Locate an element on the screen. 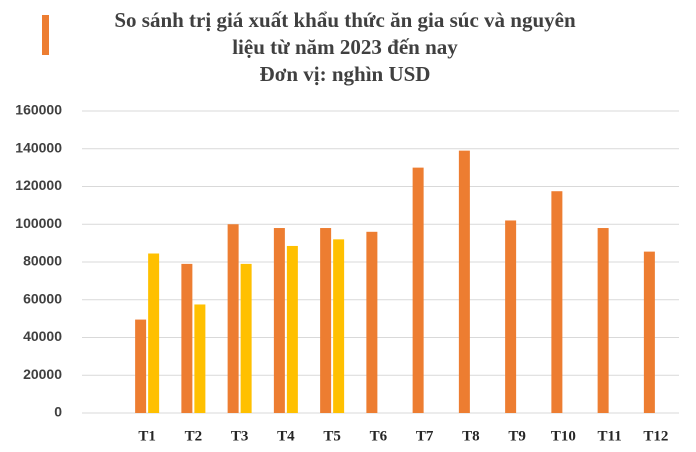 The height and width of the screenshot is (452, 696). x-tick-label: T9 is located at coordinates (517, 436).